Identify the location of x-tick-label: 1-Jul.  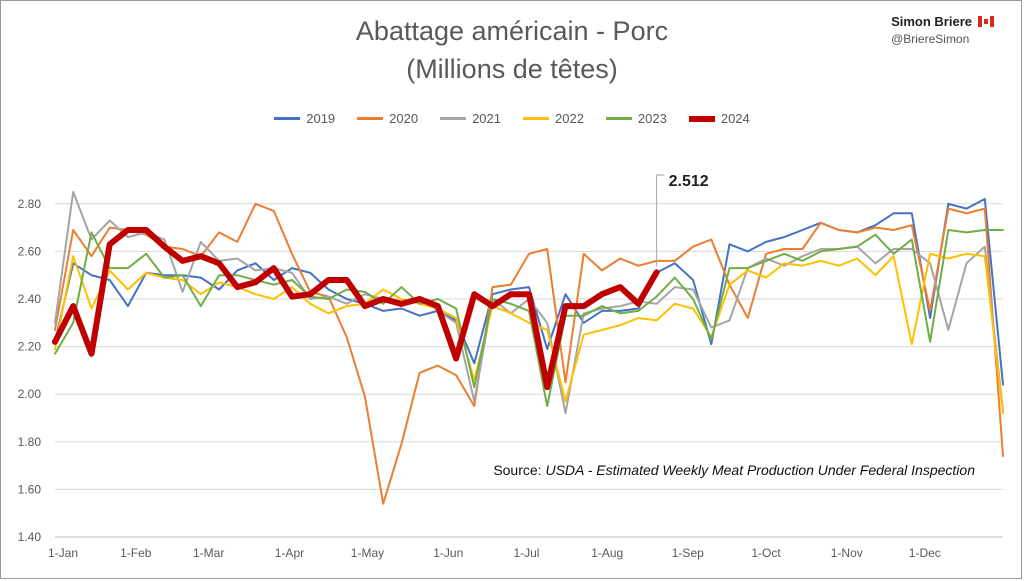
(526, 553).